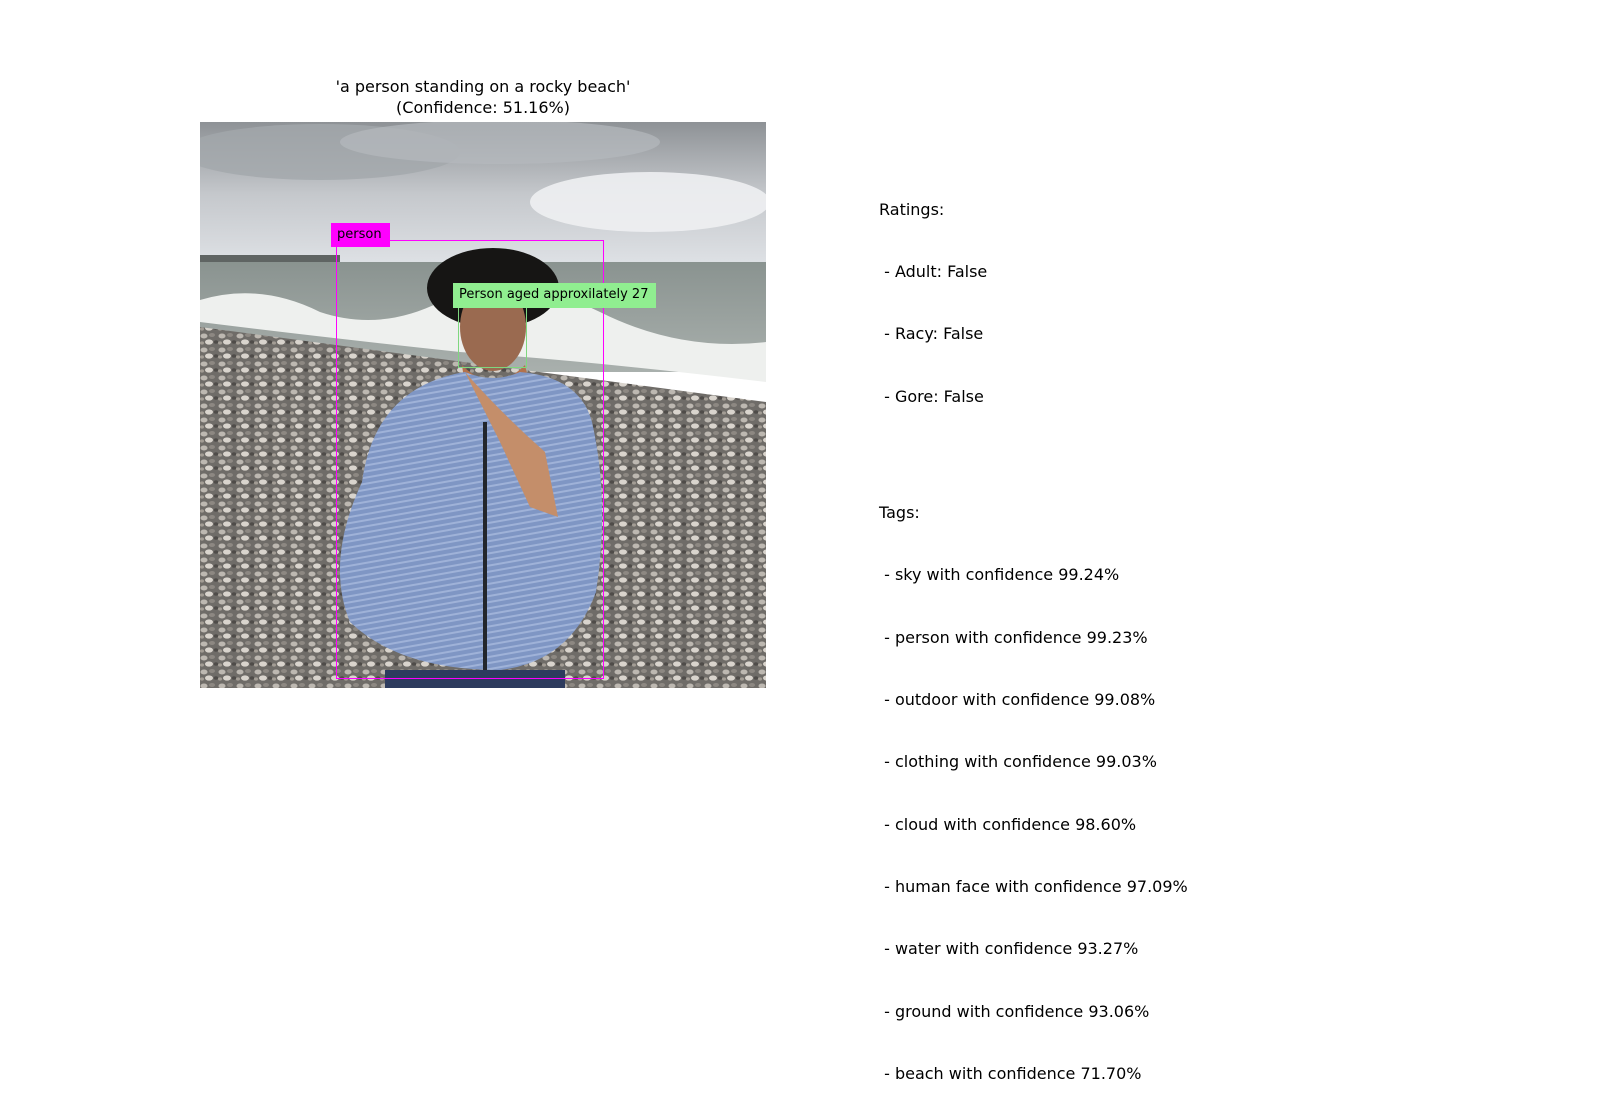  Describe the element at coordinates (483, 86) in the screenshot. I see `caption-text: 'a person standing on a rocky beach'` at that location.